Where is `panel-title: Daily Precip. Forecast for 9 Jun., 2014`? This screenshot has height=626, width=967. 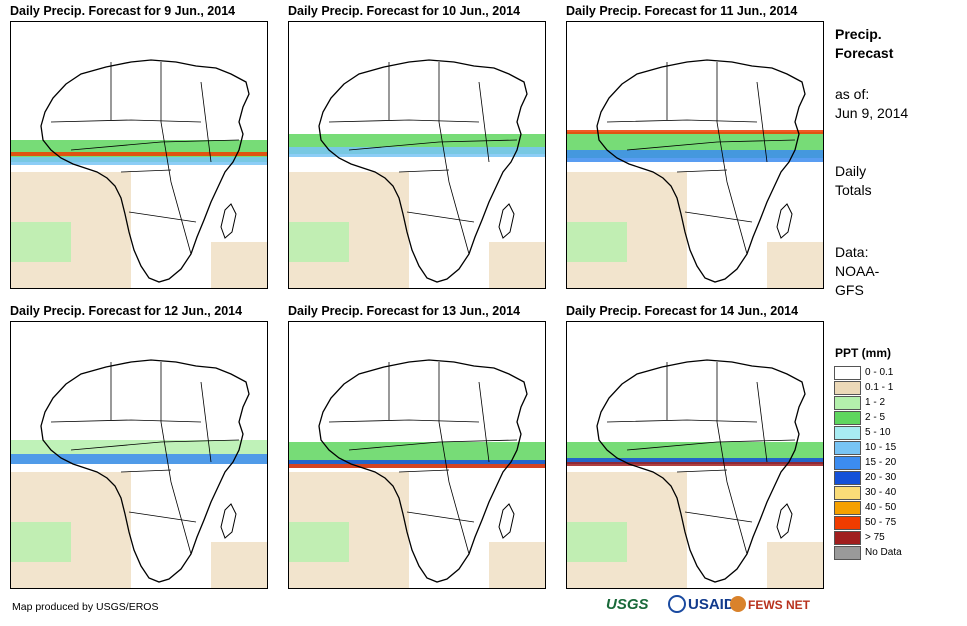 panel-title: Daily Precip. Forecast for 9 Jun., 2014 is located at coordinates (123, 11).